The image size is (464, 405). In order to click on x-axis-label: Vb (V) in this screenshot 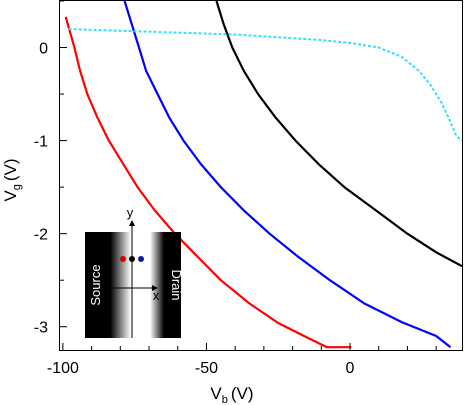, I will do `click(231, 394)`.